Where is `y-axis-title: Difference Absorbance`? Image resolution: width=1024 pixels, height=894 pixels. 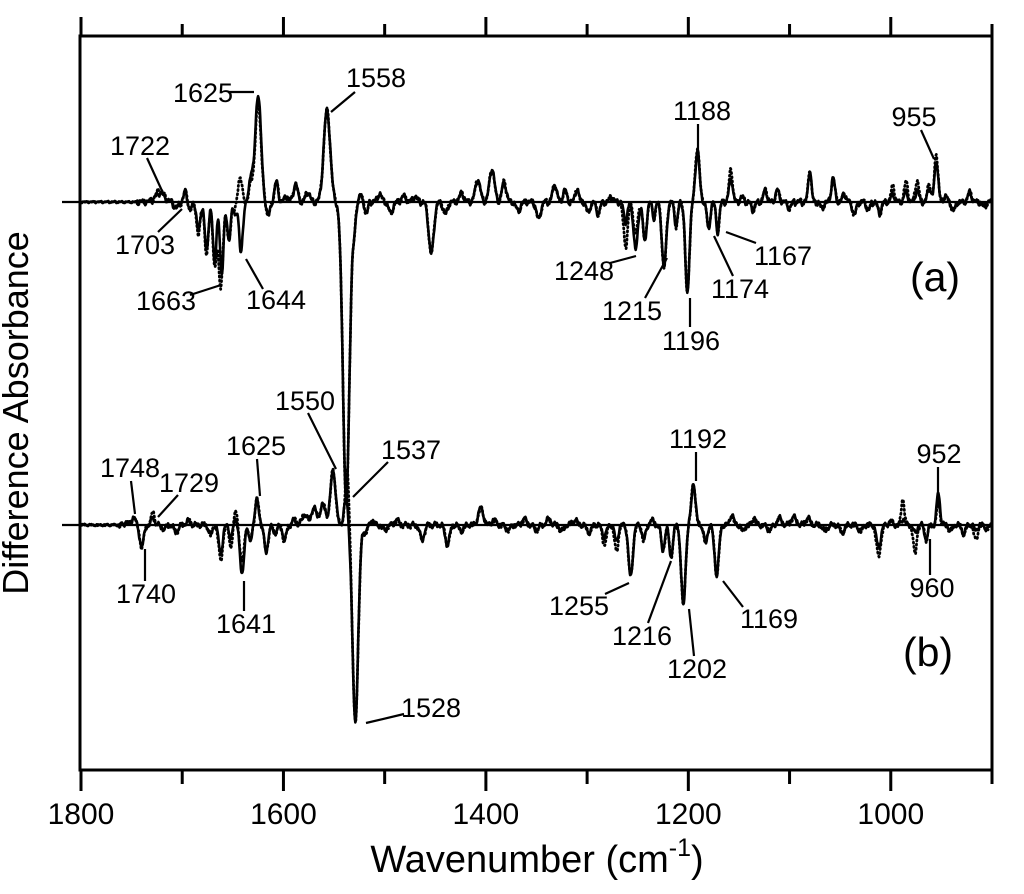 y-axis-title: Difference Absorbance is located at coordinates (18, 413).